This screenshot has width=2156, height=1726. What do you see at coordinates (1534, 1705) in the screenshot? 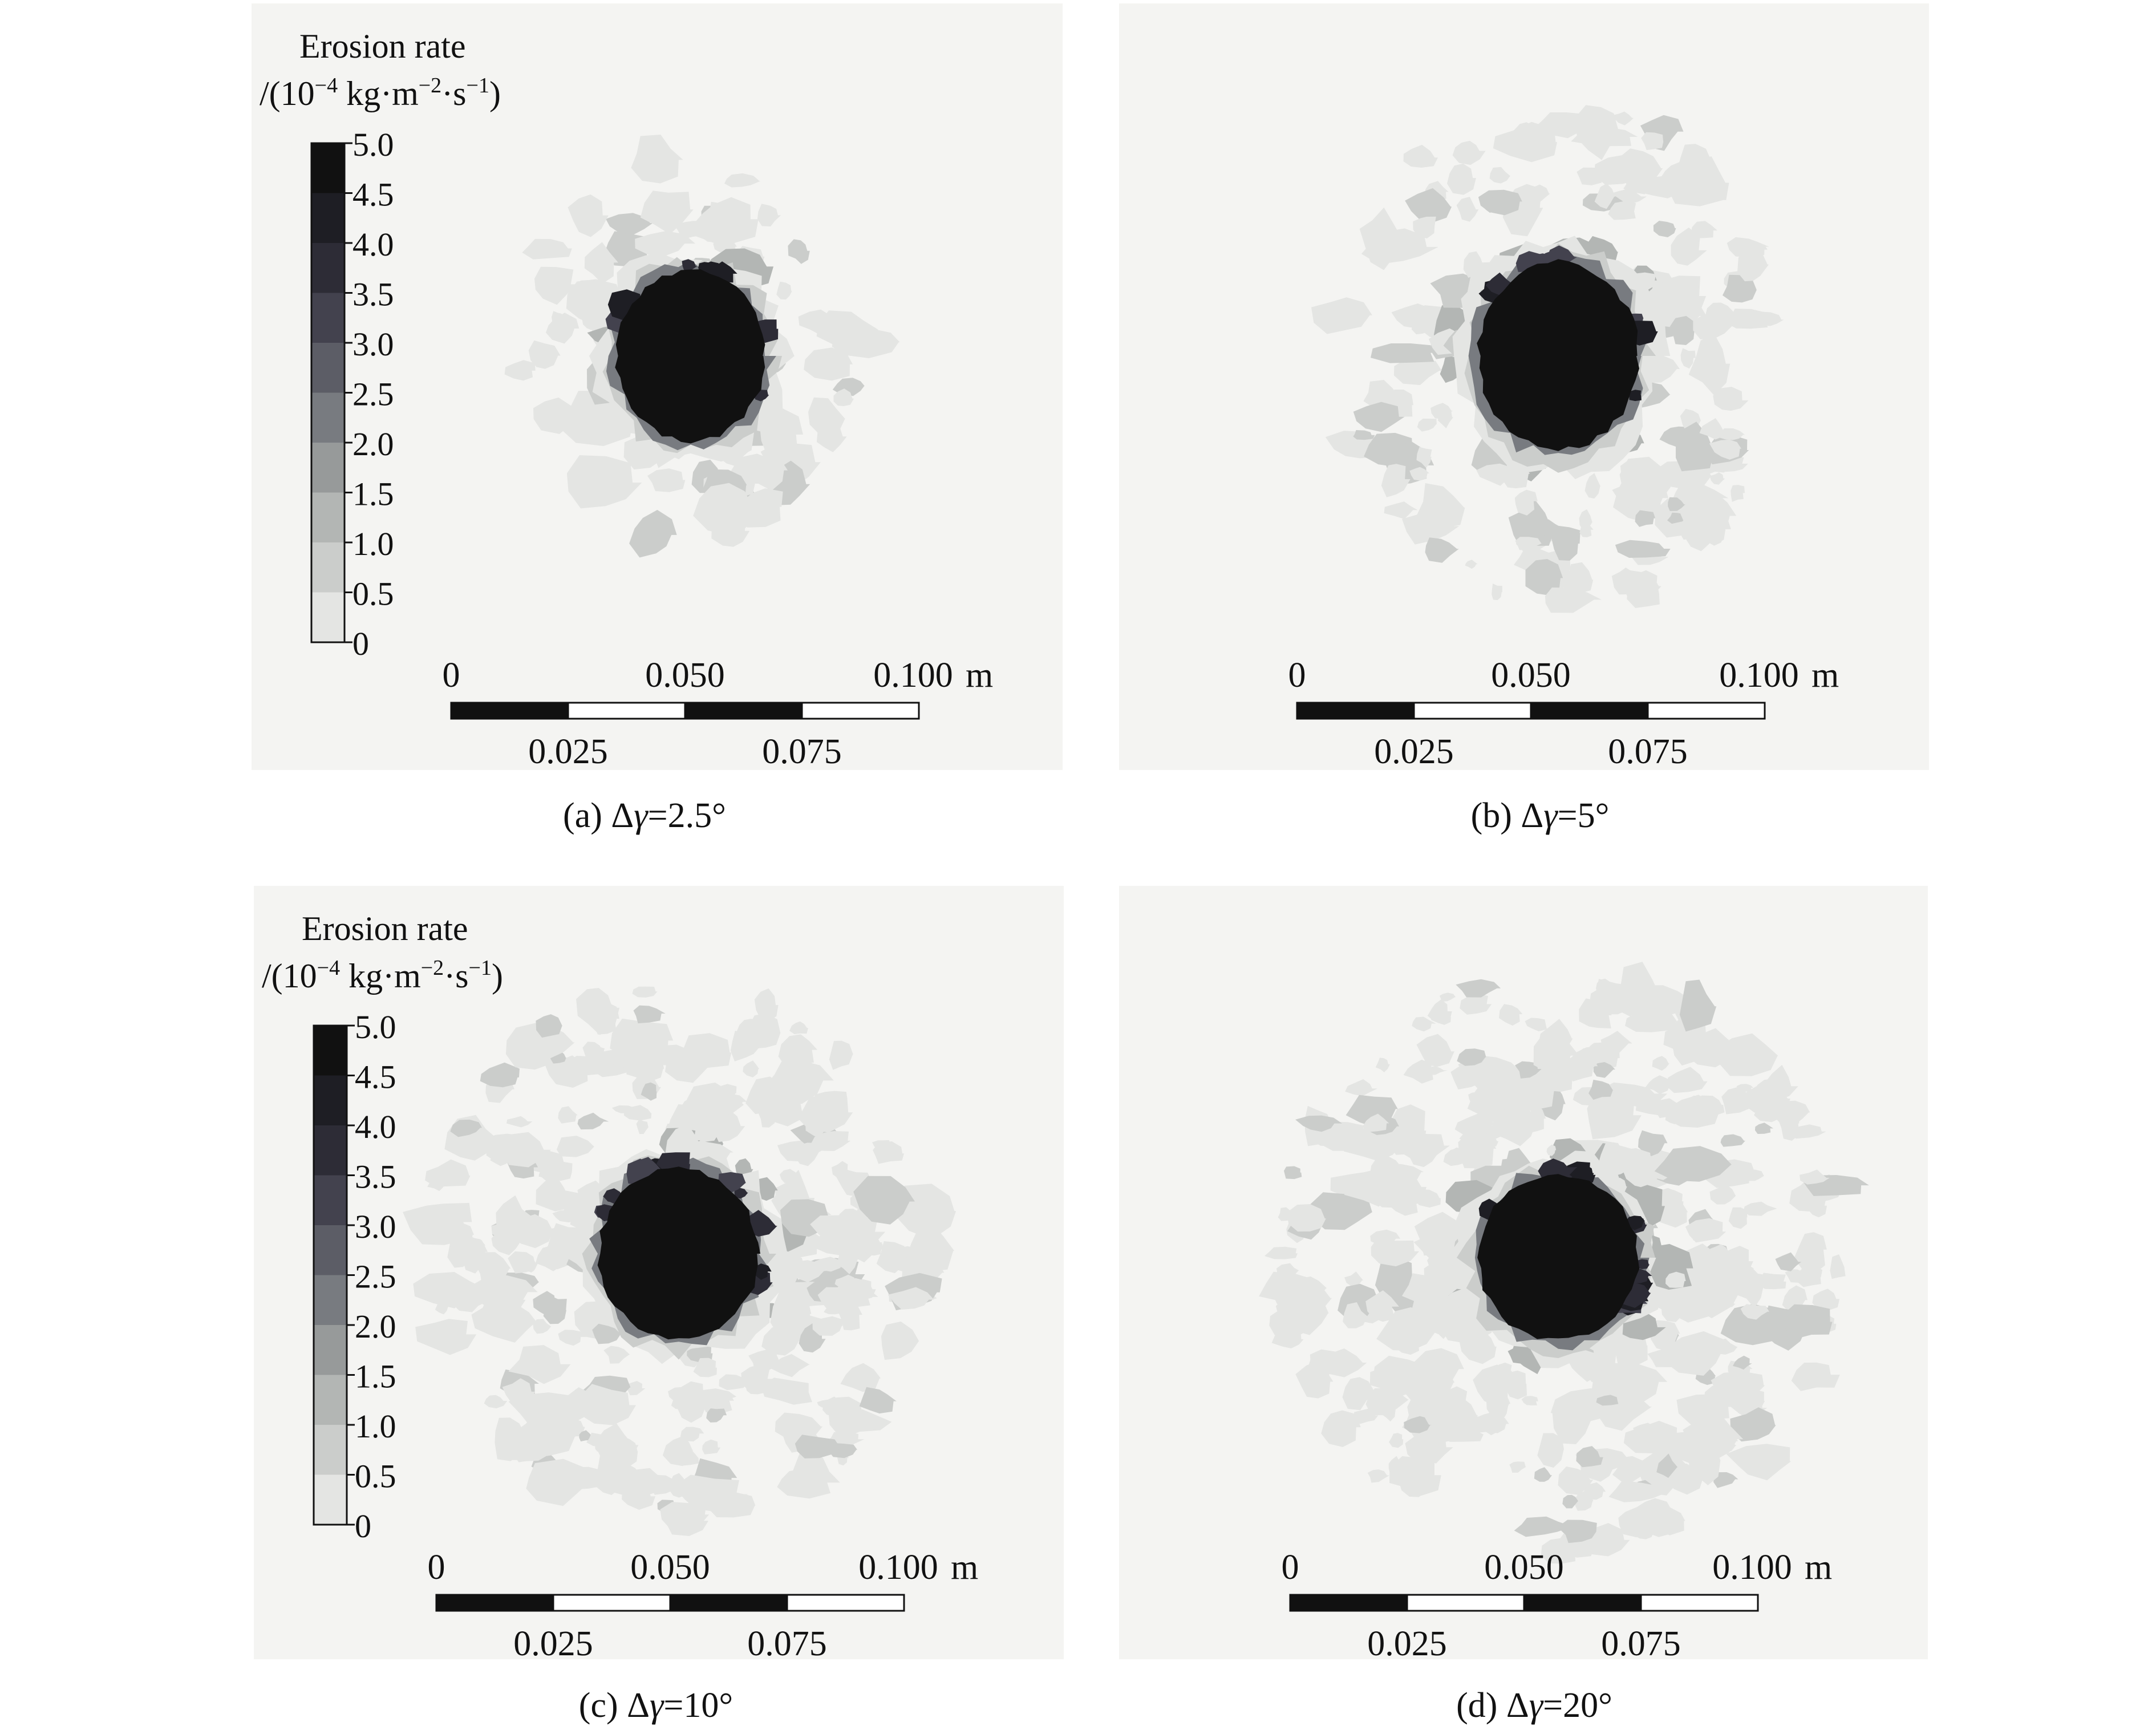
I see `caption-d: (d) Δγ=20°` at bounding box center [1534, 1705].